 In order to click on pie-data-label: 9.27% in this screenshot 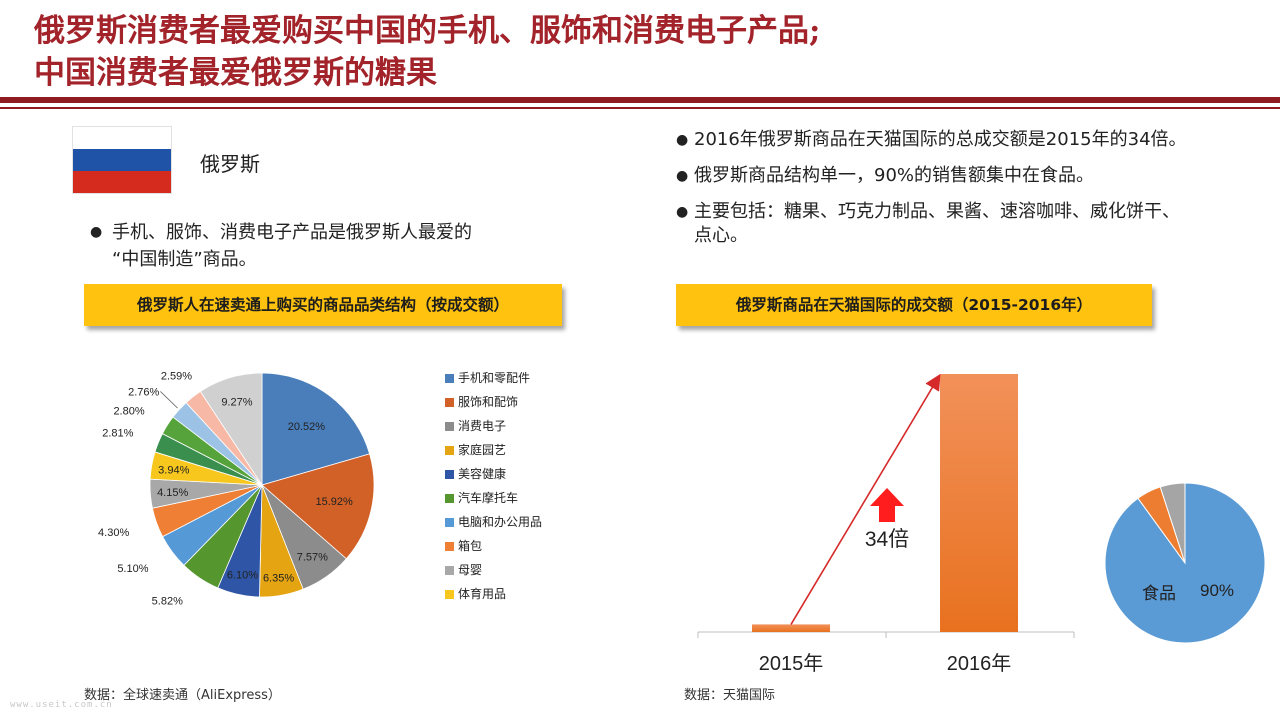, I will do `click(236, 402)`.